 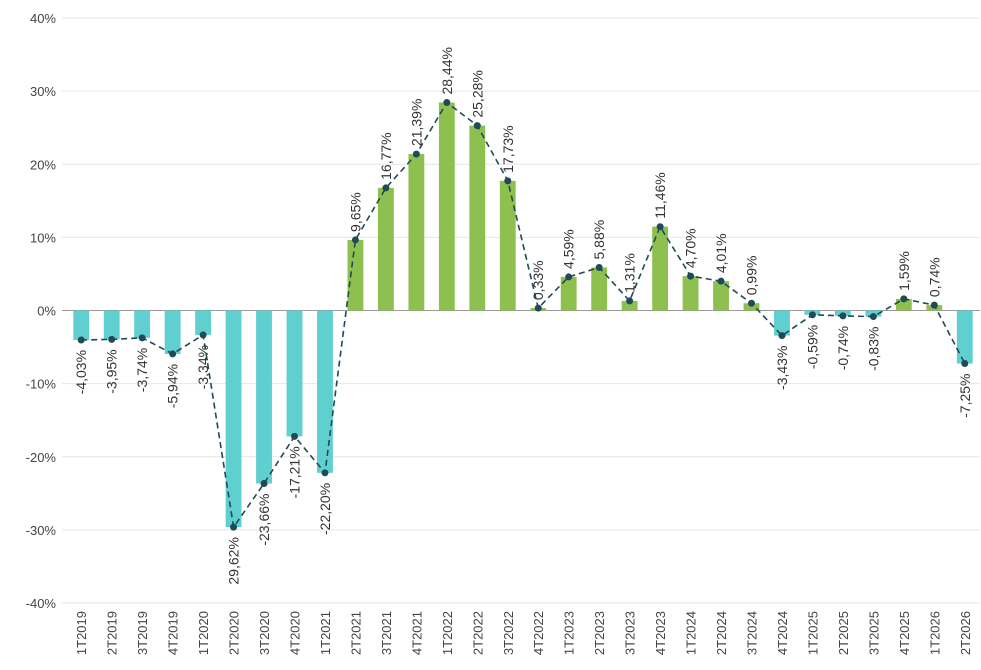 I want to click on x-tick-label: 1T2019, so click(x=81, y=633).